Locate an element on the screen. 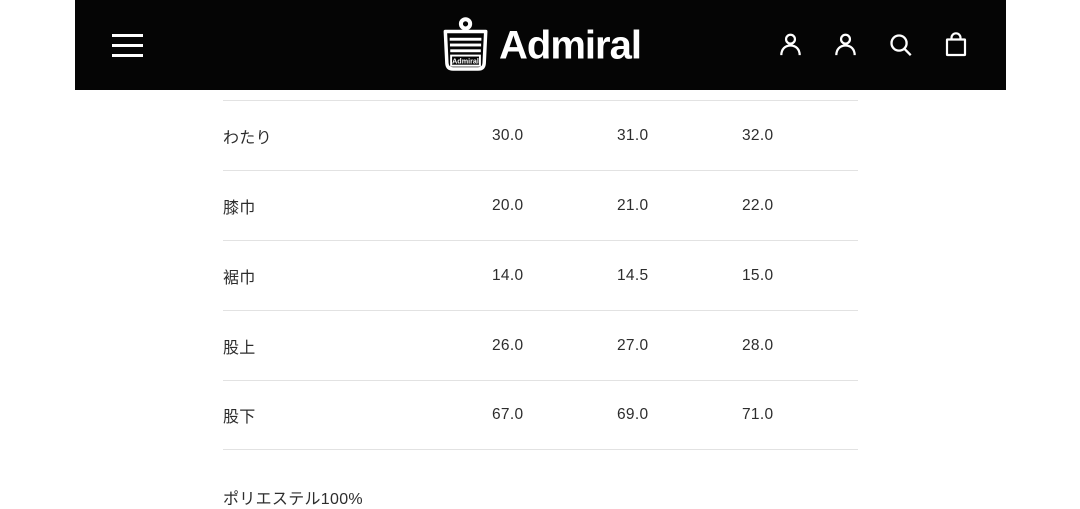 Image resolution: width=1080 pixels, height=509 pixels. size-value: 14.0 is located at coordinates (508, 275).